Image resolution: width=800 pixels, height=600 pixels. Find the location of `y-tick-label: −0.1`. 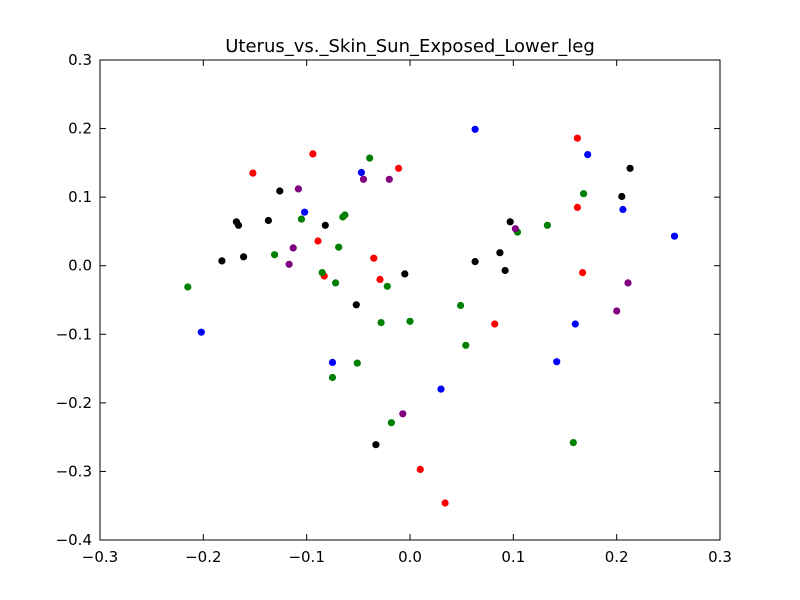

y-tick-label: −0.1 is located at coordinates (74, 334).